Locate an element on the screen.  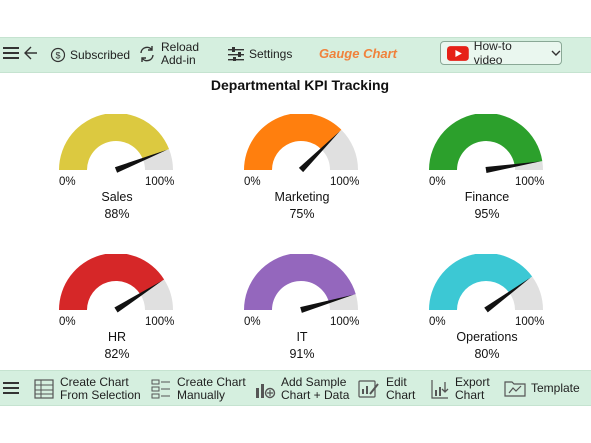
subscribed-button: $ Subscribed is located at coordinates (90, 55).